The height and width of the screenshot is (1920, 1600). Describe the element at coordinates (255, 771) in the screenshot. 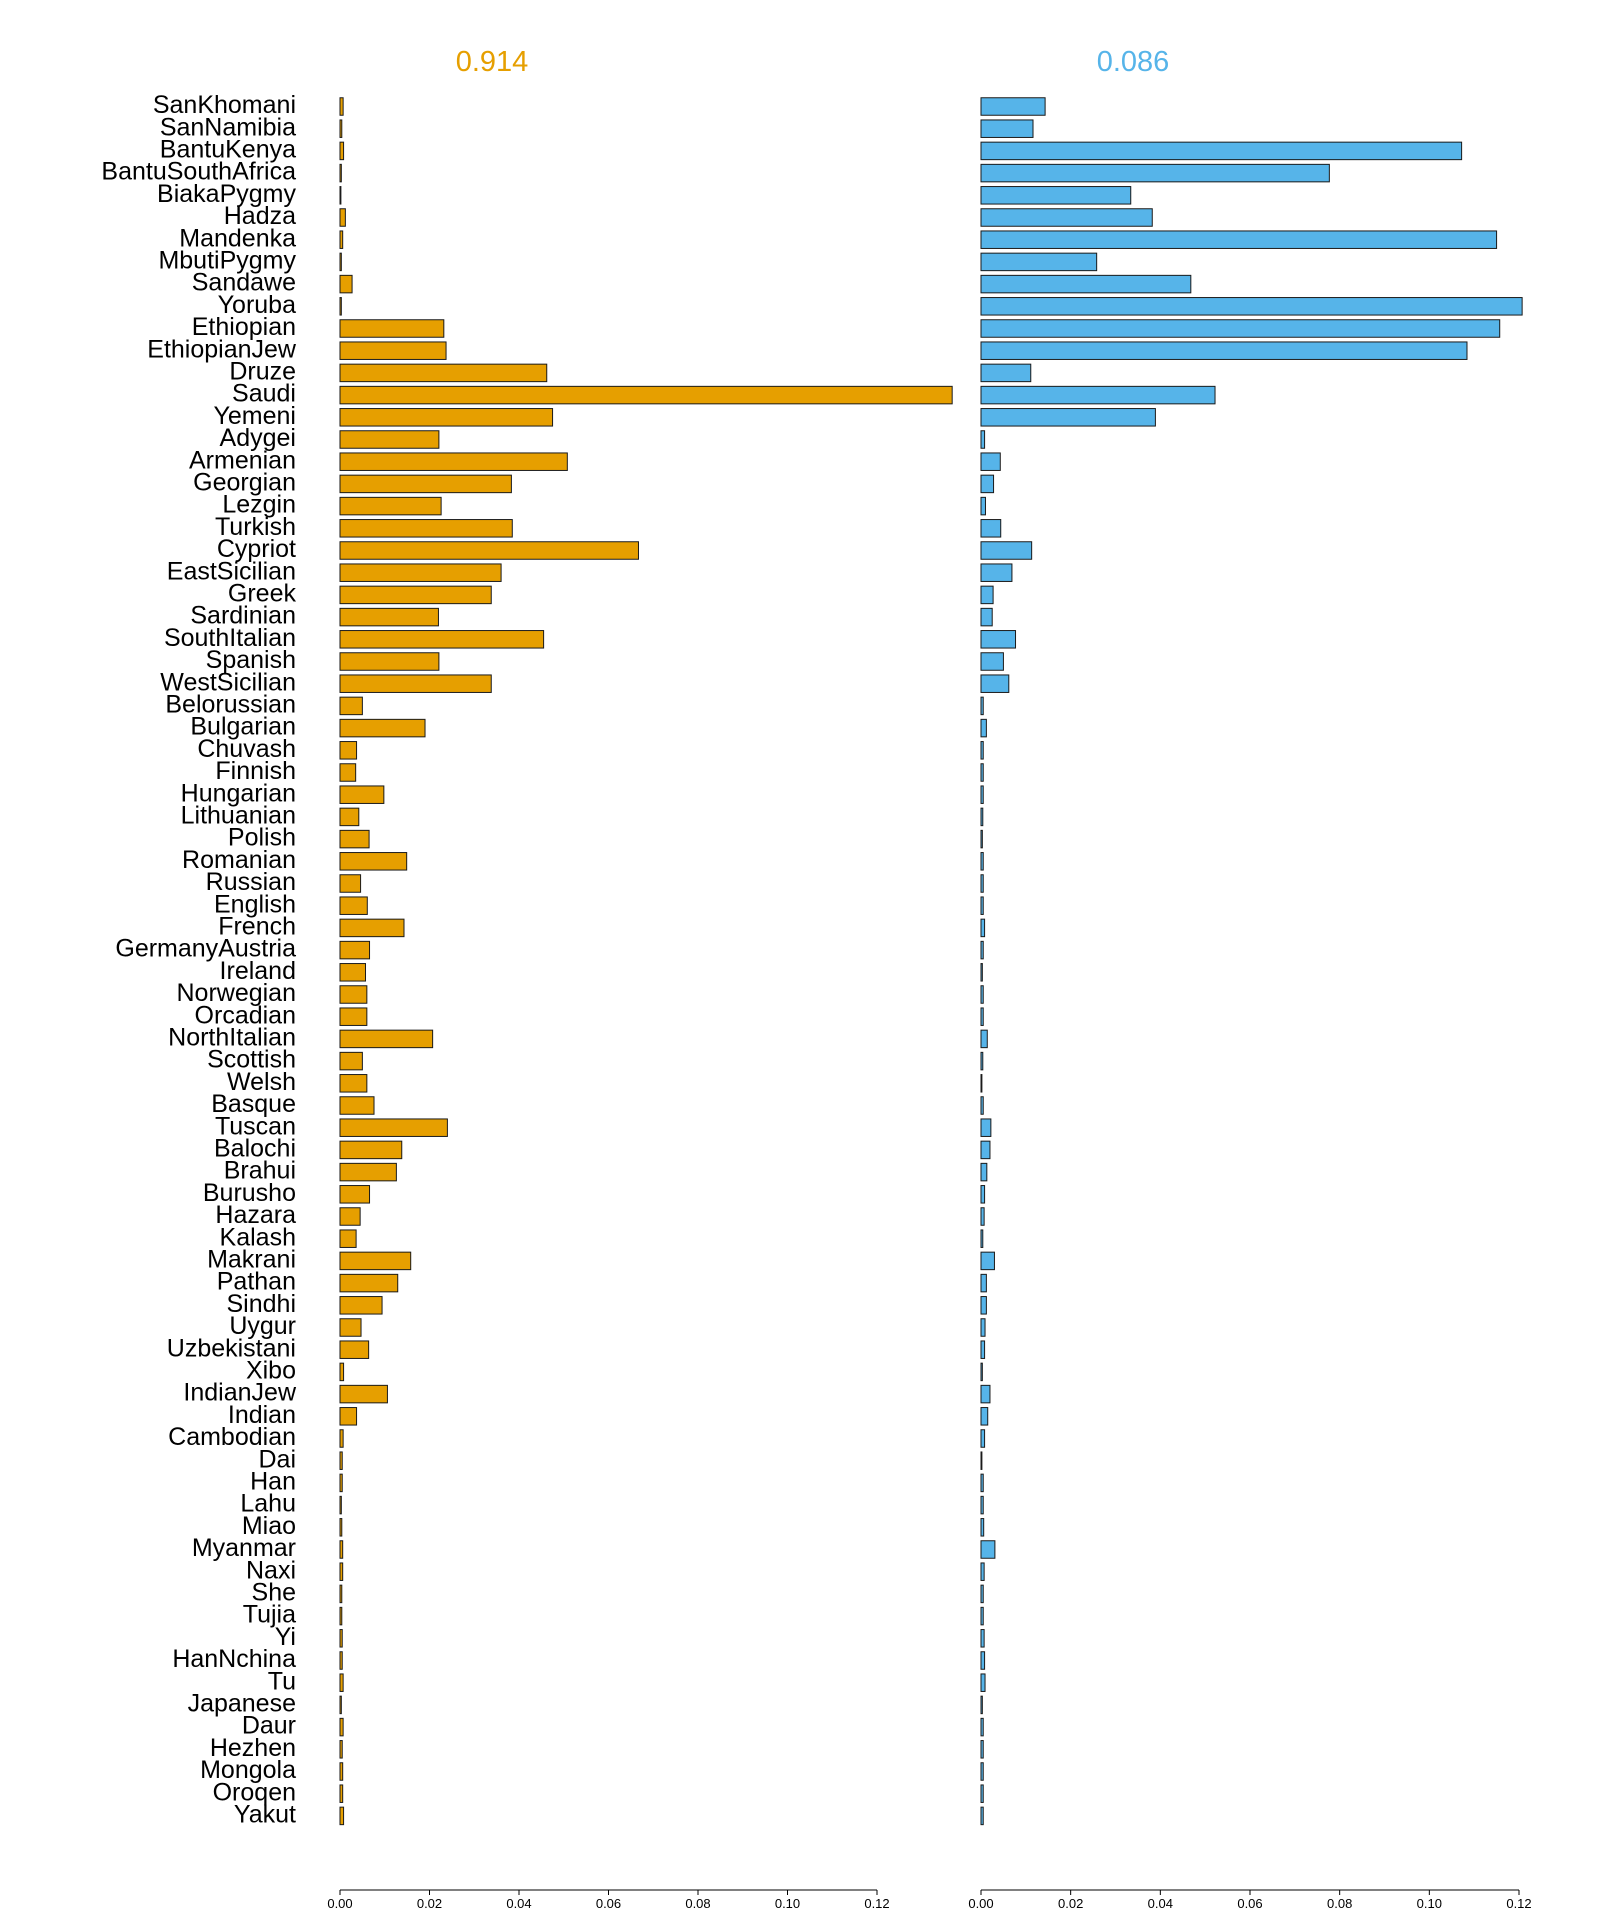

I see `label-finnish: Finnish` at that location.